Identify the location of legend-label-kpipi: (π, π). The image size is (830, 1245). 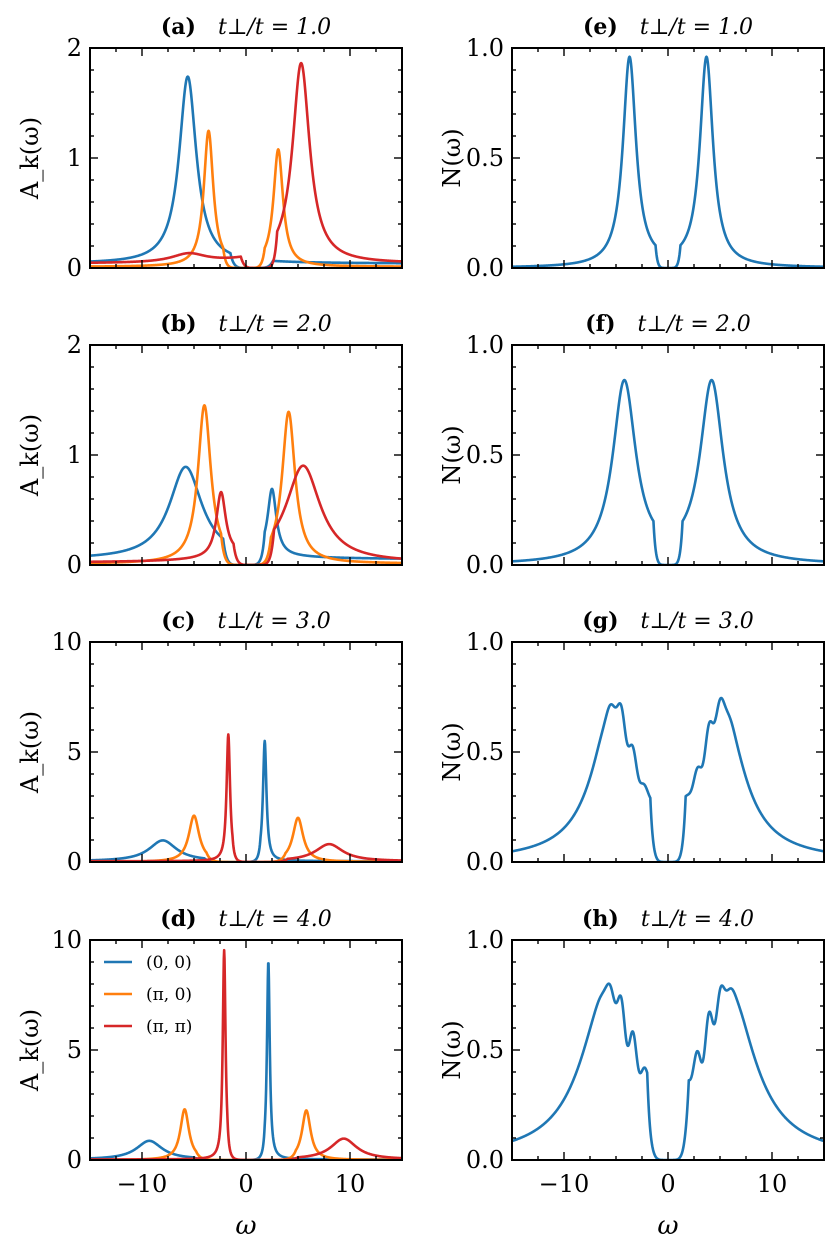
(169, 1027).